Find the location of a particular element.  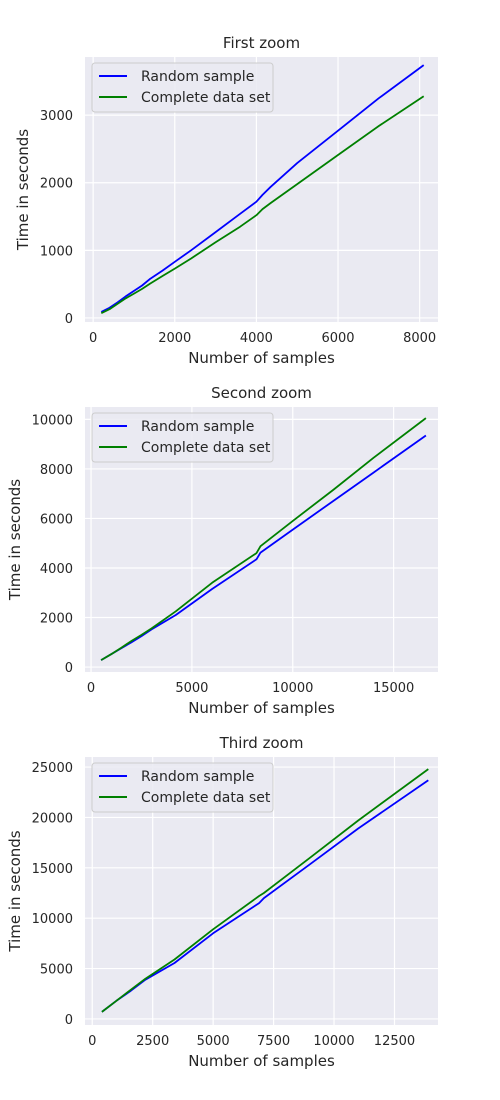

x-tick-label: 15000 is located at coordinates (393, 688).